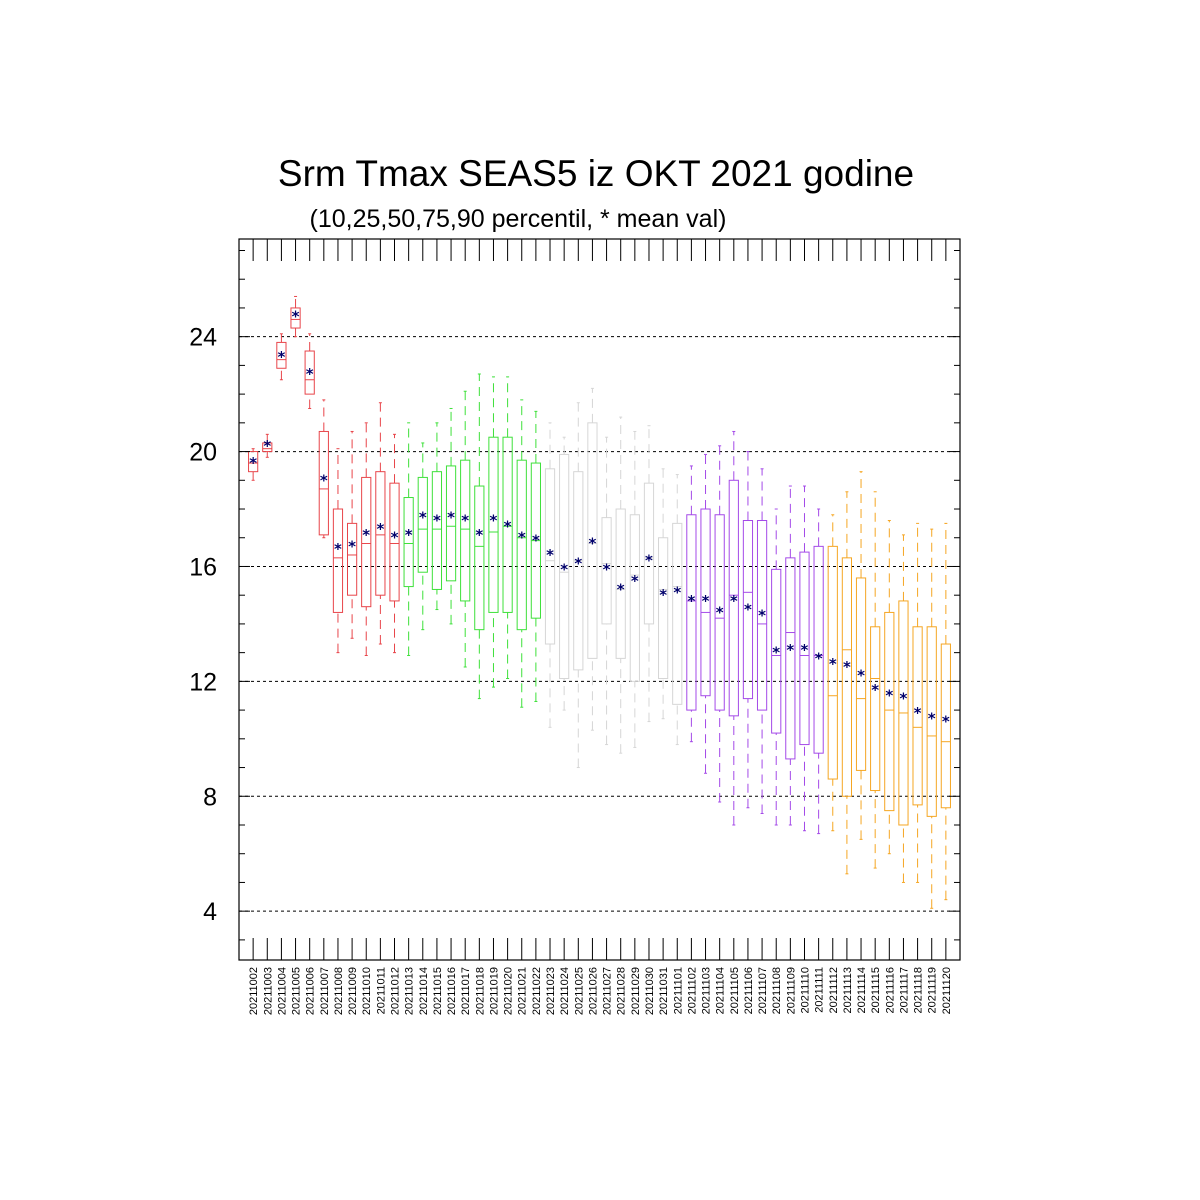 This screenshot has height=1200, width=1200. What do you see at coordinates (452, 991) in the screenshot?
I see `x-tick-label: 20211016` at bounding box center [452, 991].